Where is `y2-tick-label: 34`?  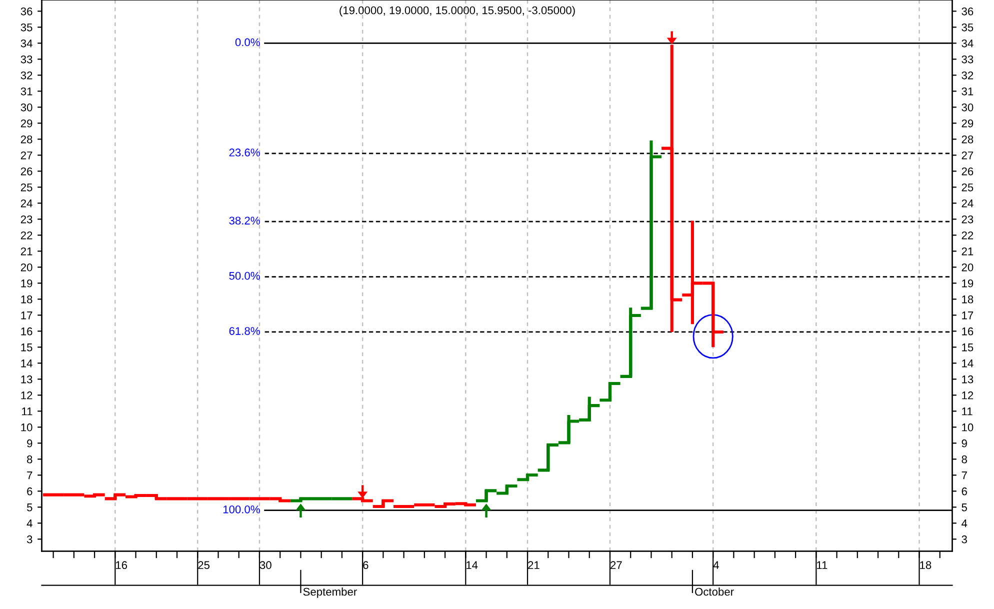
y2-tick-label: 34 is located at coordinates (968, 43).